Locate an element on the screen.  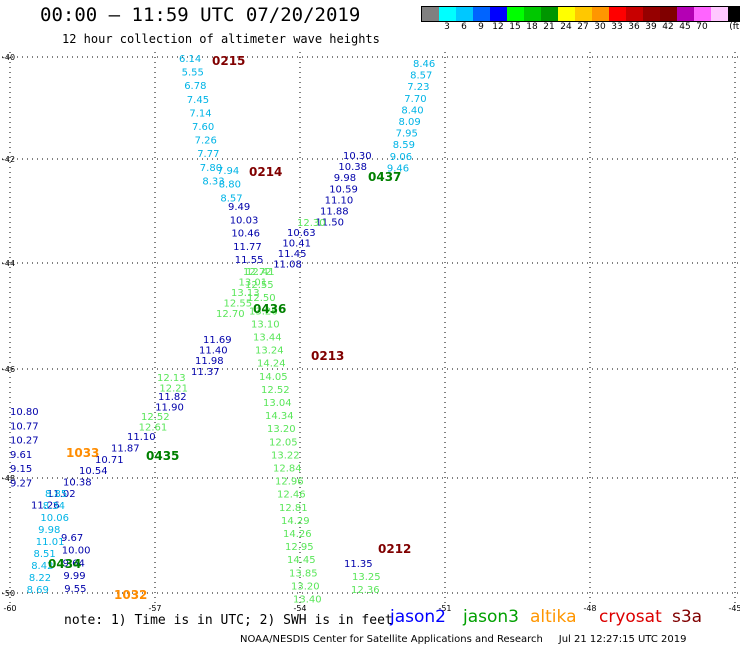
pass-time-label: 0436 is located at coordinates (269, 309).